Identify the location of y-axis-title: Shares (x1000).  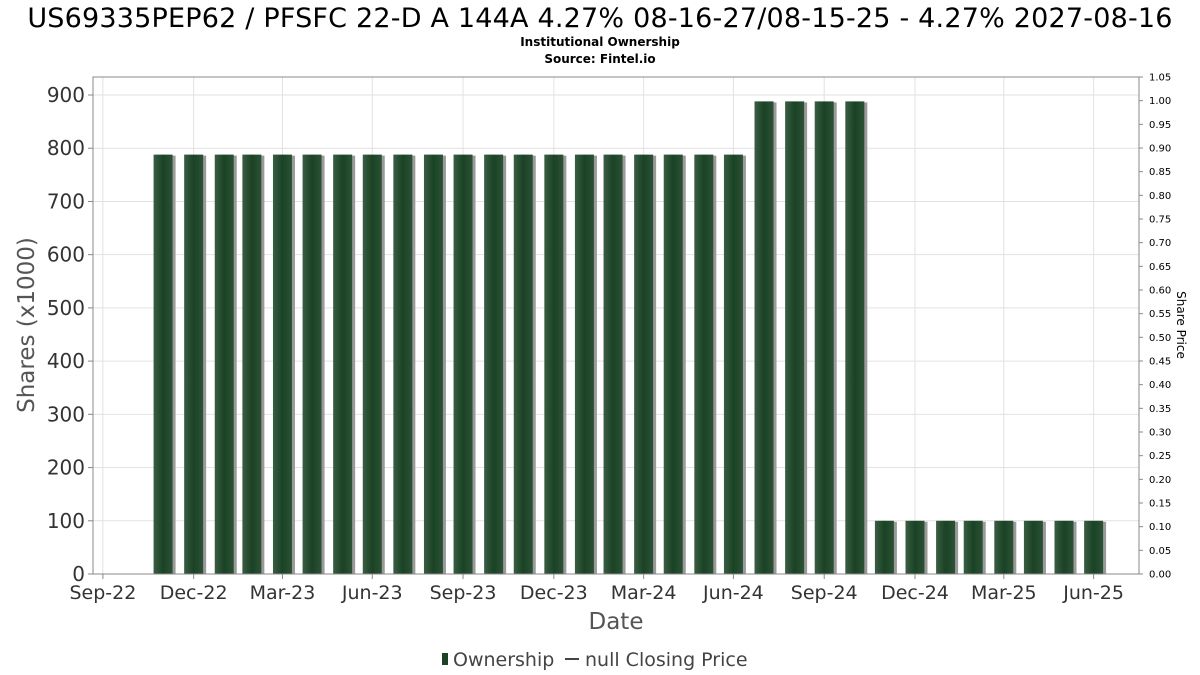
(27, 325).